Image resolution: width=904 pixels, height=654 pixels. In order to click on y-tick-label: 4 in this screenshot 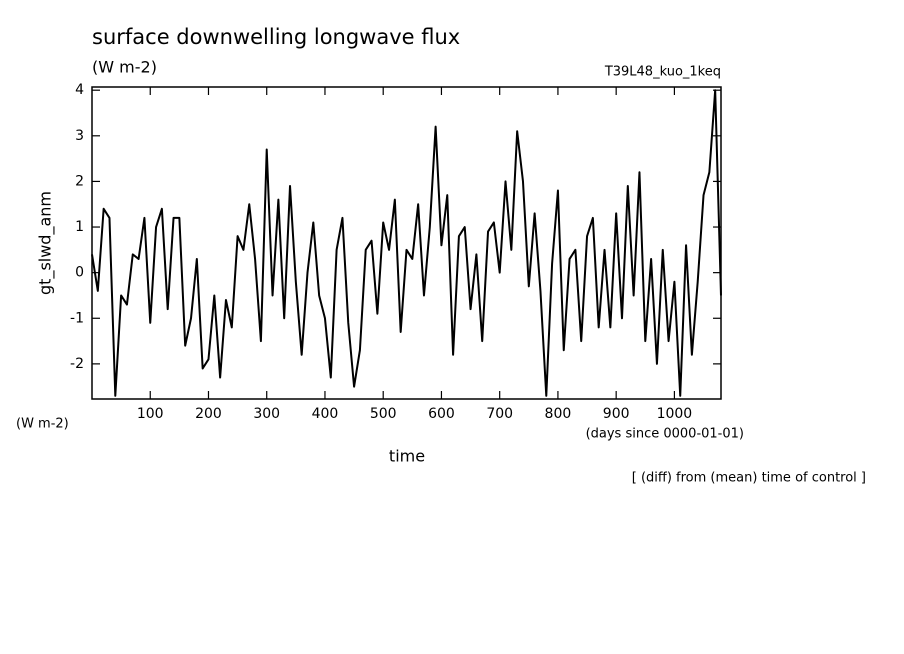, I will do `click(79, 90)`.